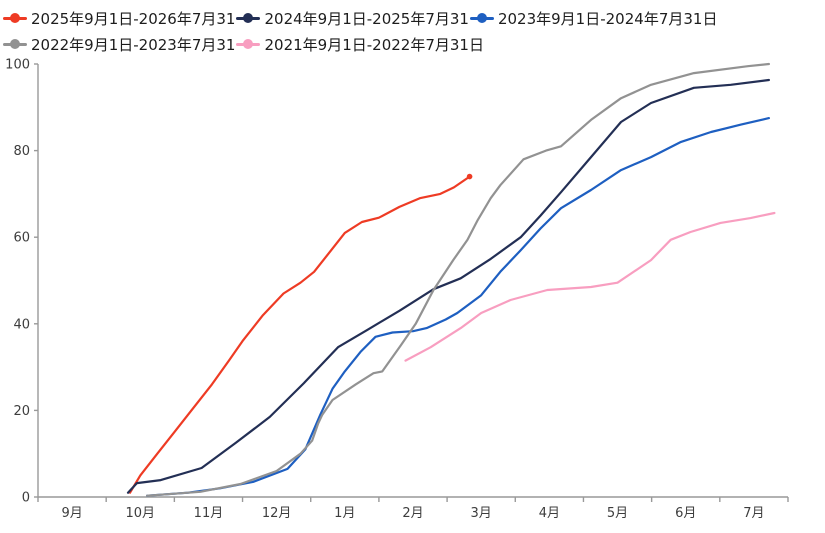 This screenshot has height=533, width=825. Describe the element at coordinates (469, 176) in the screenshot. I see `series-end-dot` at that location.